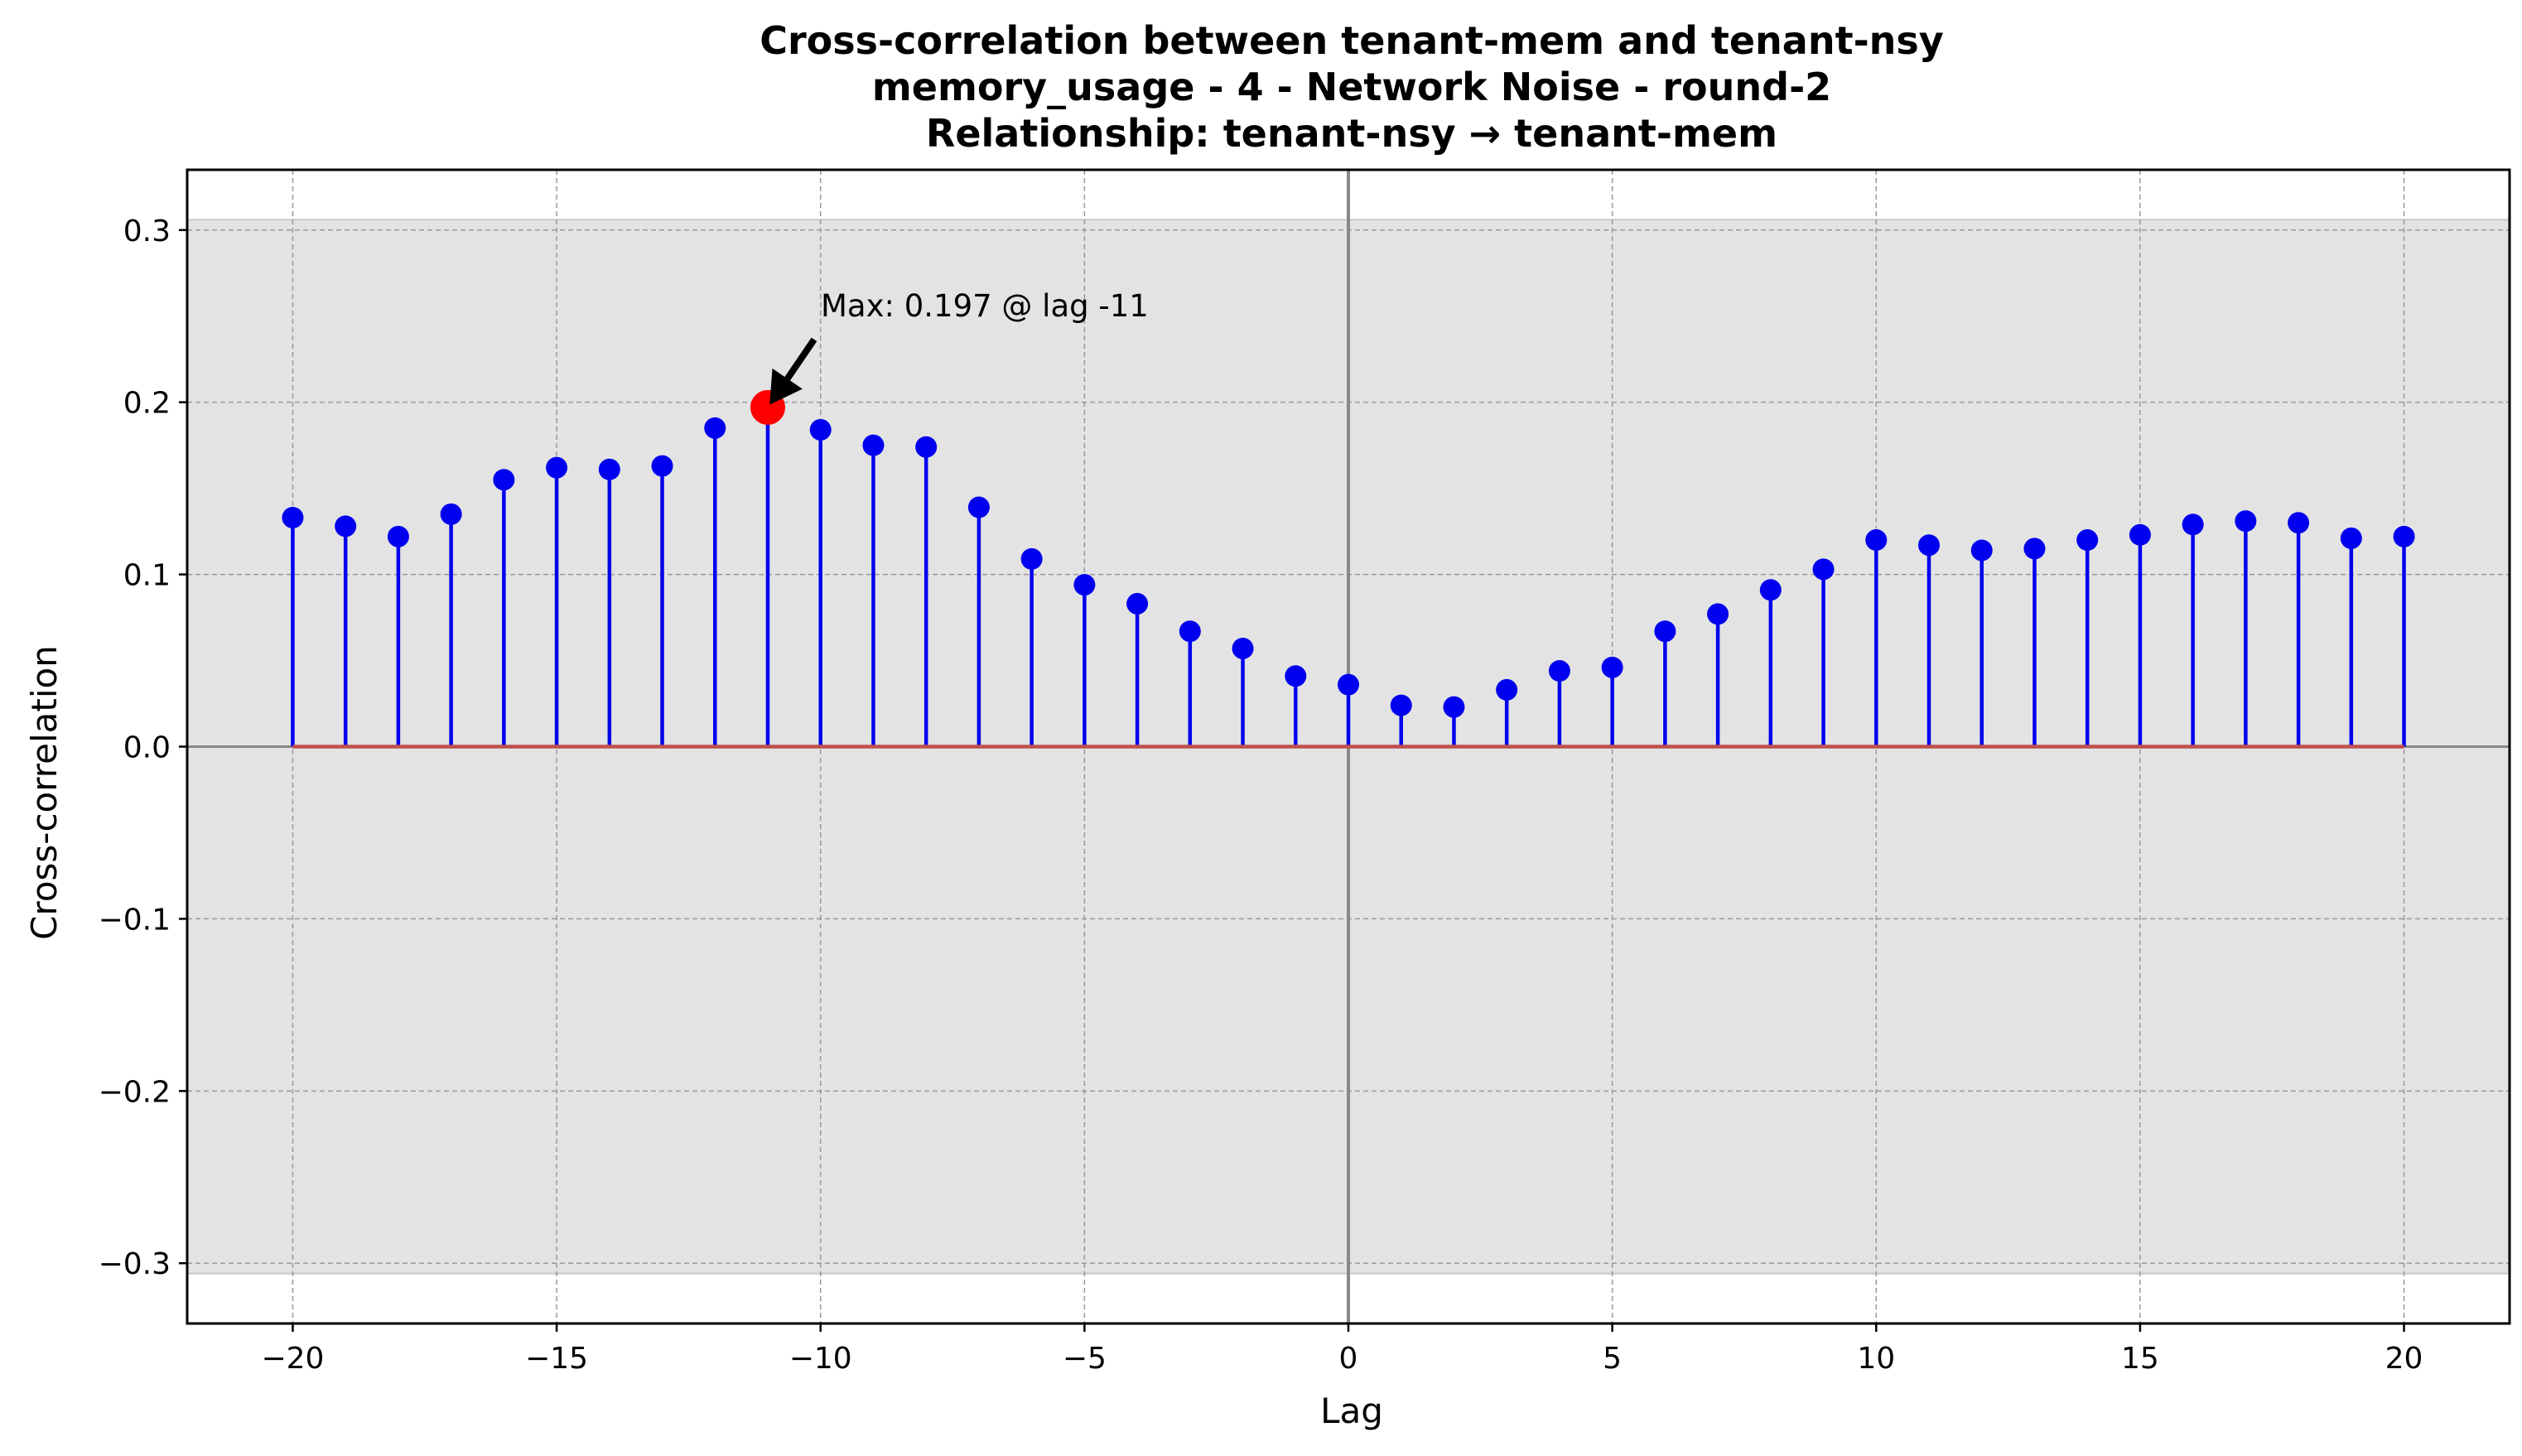 The height and width of the screenshot is (1456, 2522). I want to click on x-tick-label: 0, so click(1348, 1359).